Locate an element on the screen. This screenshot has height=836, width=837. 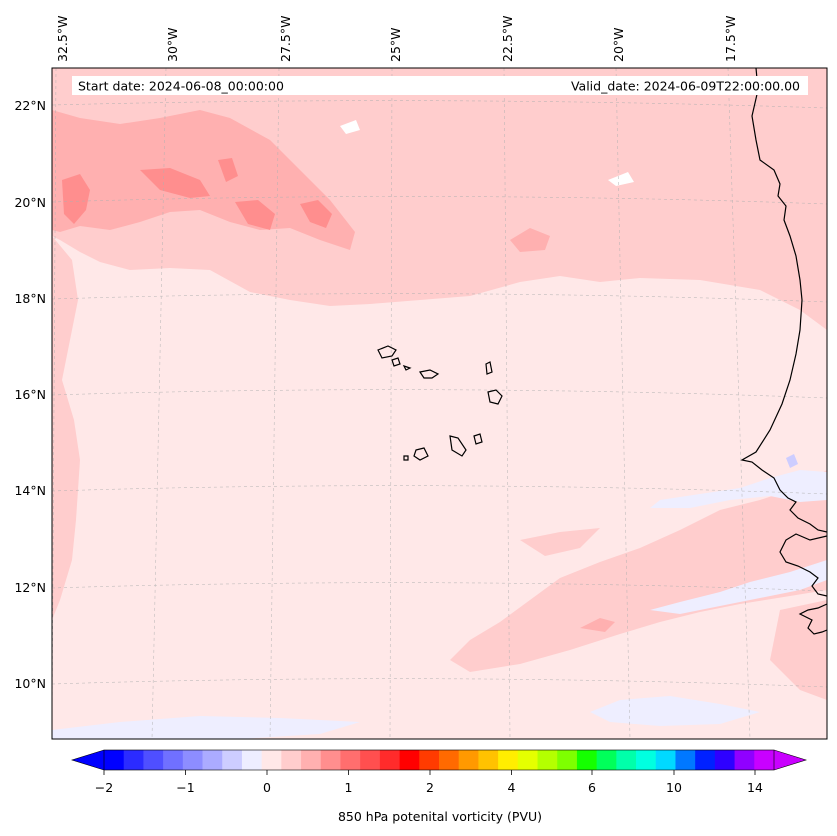
colorbar-tick-label: 10 is located at coordinates (674, 787).